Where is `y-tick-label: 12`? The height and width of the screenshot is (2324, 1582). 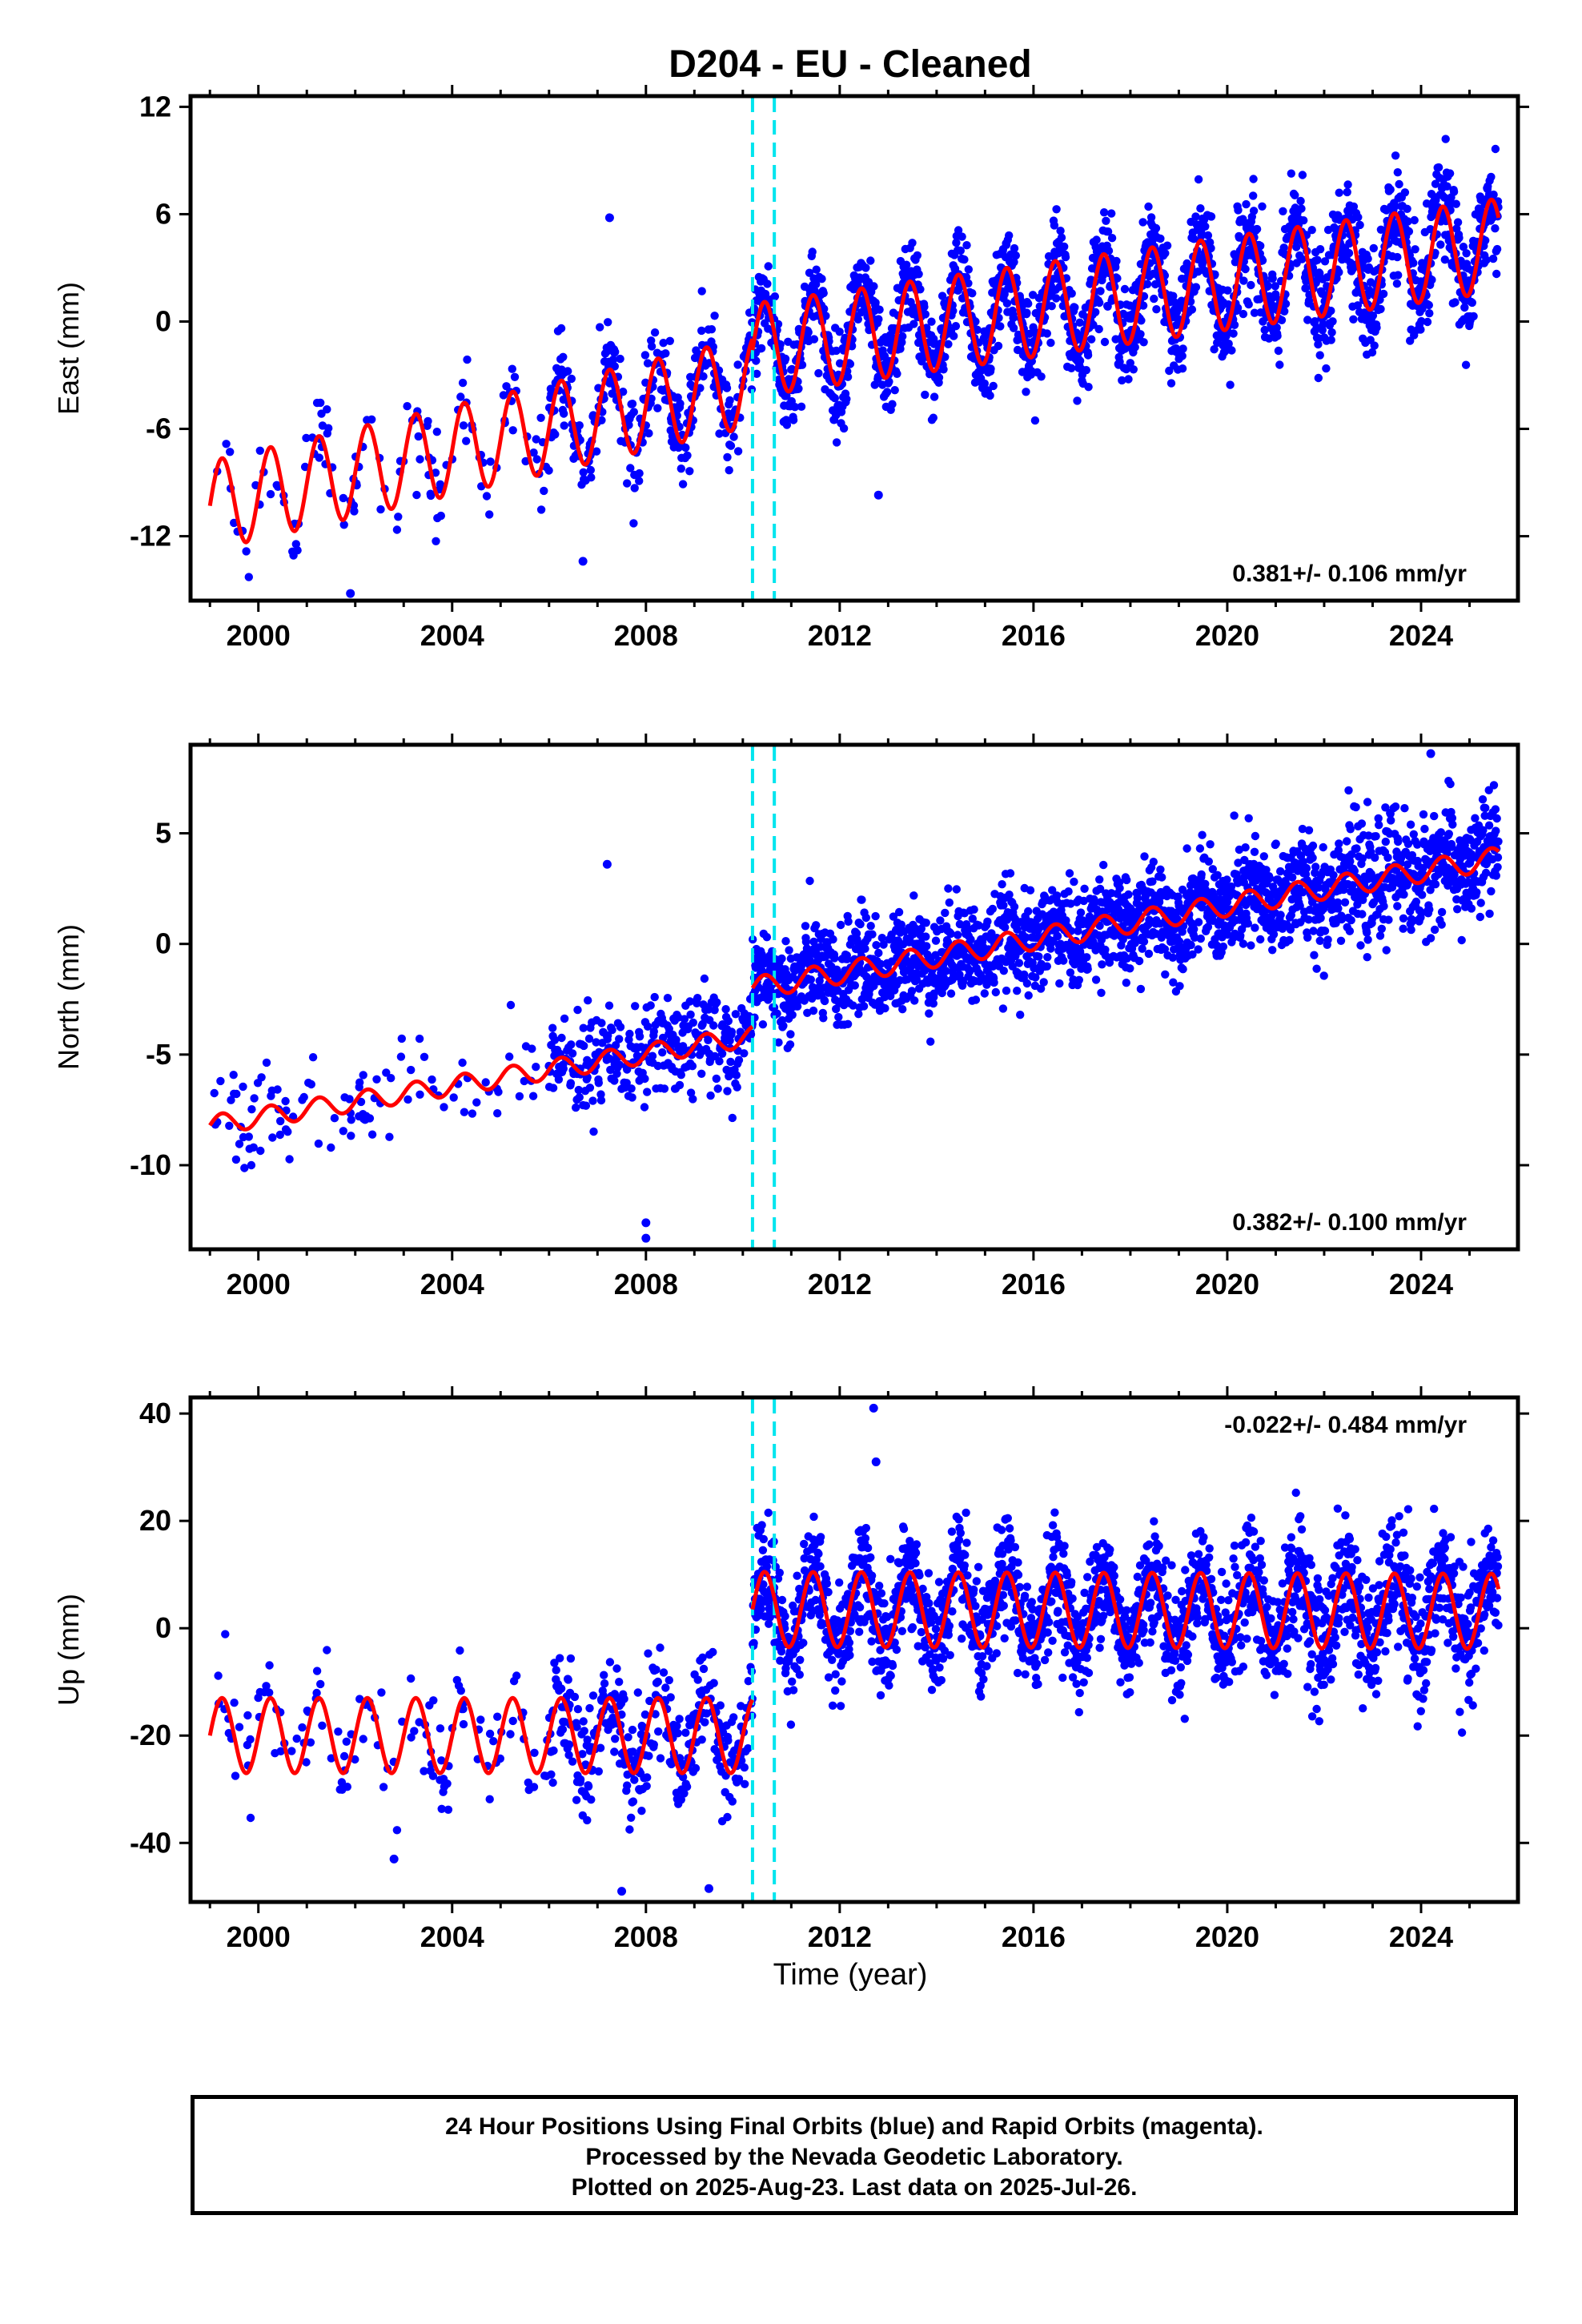
y-tick-label: 12 is located at coordinates (155, 106).